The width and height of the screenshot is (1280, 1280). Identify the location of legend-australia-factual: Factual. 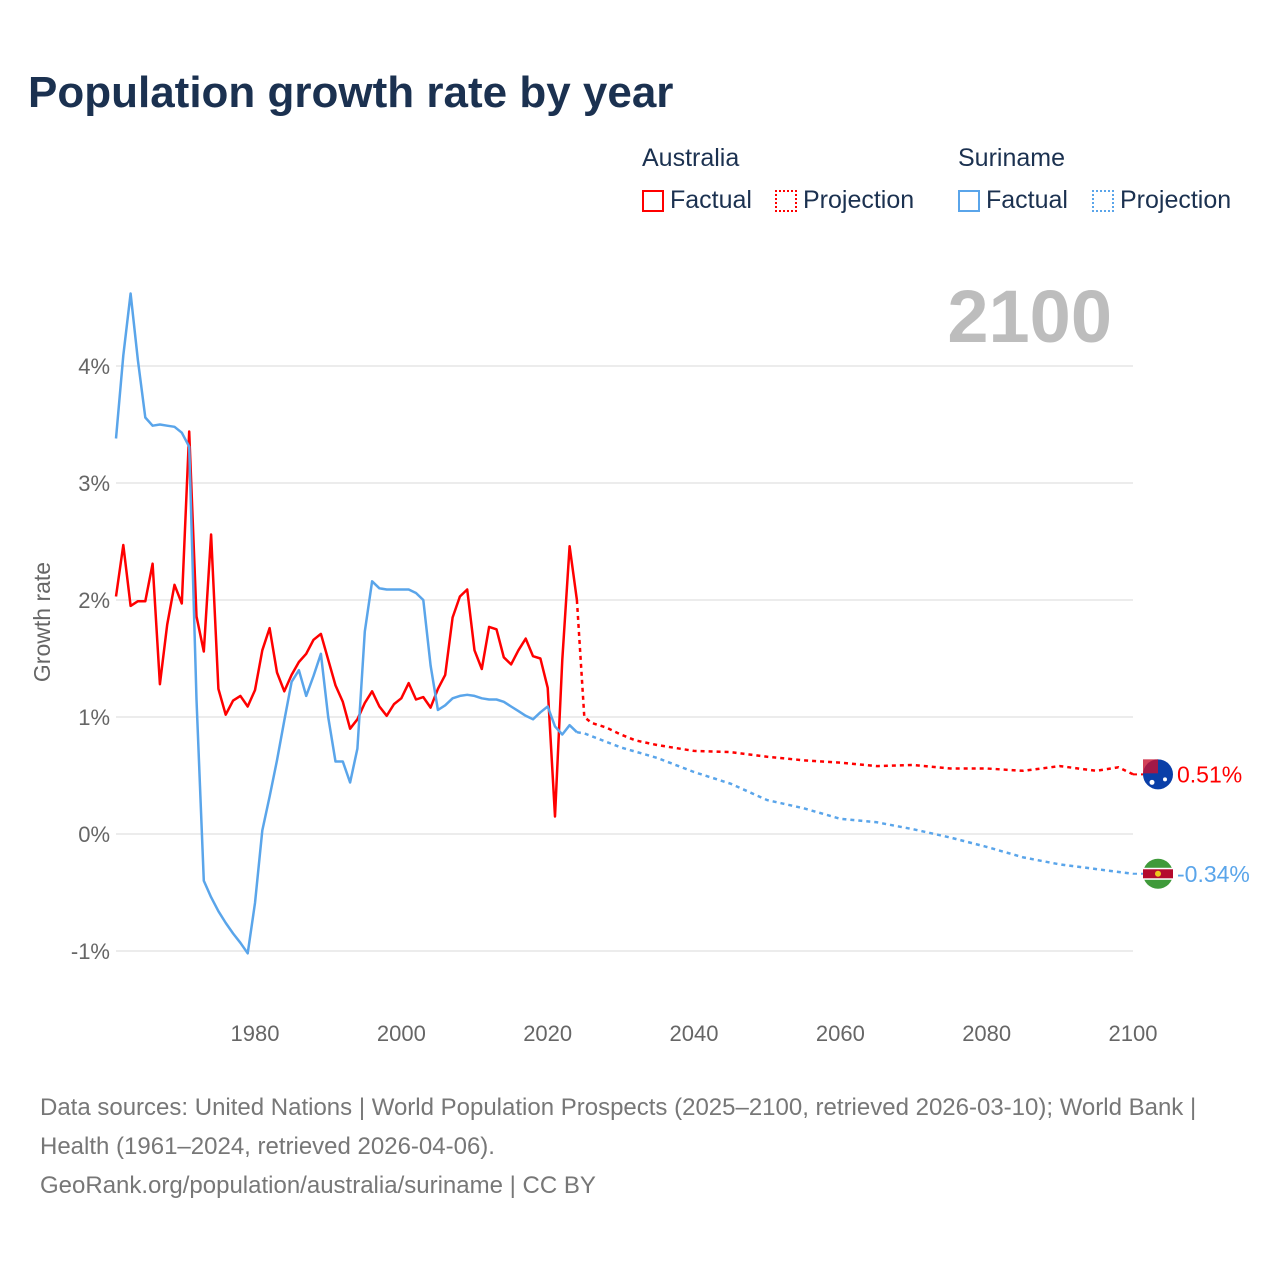
(697, 200).